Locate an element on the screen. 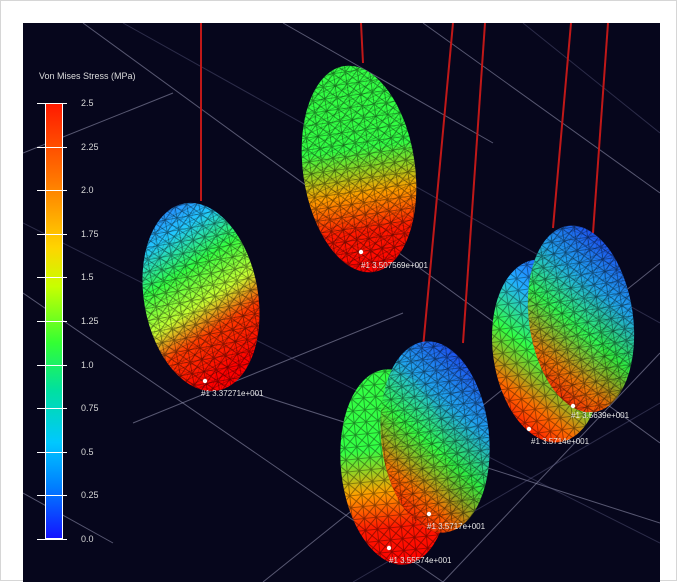  legend-tick-label: 2.25 is located at coordinates (90, 147).